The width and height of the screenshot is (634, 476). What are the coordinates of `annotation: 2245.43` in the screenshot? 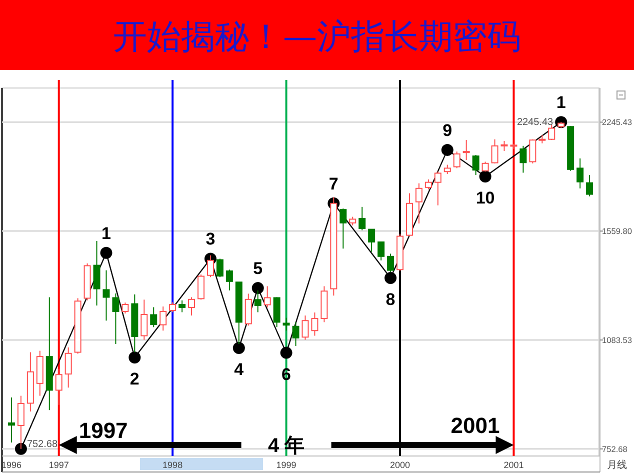 It's located at (535, 122).